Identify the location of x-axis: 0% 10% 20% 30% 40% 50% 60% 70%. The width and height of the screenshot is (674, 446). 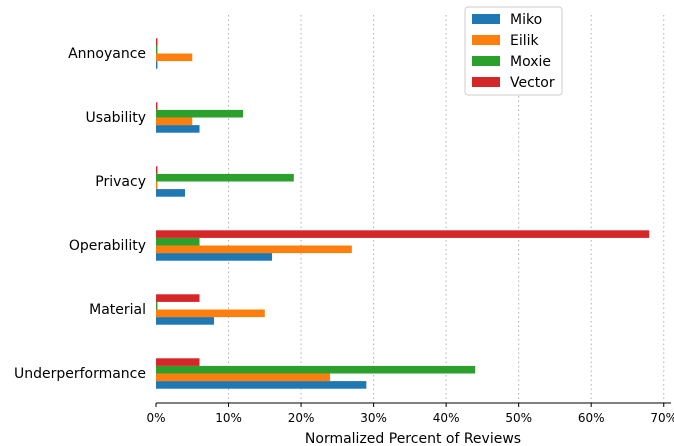
(410, 413).